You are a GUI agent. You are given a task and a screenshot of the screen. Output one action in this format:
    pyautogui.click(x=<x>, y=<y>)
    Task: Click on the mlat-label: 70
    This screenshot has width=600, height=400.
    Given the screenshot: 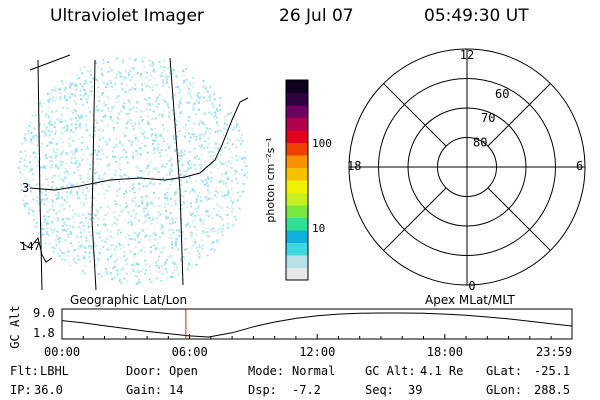 What is the action you would take?
    pyautogui.click(x=488, y=118)
    